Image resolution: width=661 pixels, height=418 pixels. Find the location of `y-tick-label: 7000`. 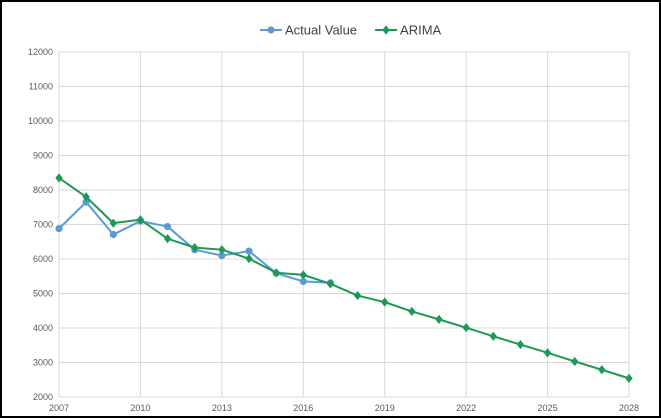

y-tick-label: 7000 is located at coordinates (43, 225).